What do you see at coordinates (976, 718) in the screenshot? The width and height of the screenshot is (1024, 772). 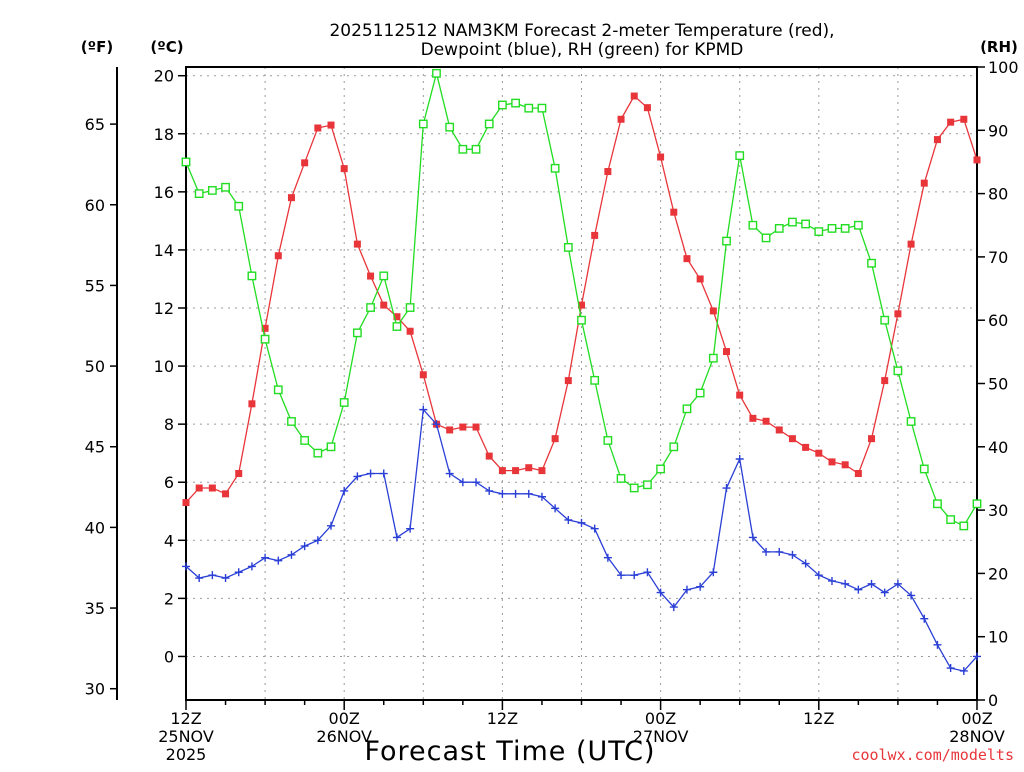 I see `x-tick-label-5-0: 00Z` at bounding box center [976, 718].